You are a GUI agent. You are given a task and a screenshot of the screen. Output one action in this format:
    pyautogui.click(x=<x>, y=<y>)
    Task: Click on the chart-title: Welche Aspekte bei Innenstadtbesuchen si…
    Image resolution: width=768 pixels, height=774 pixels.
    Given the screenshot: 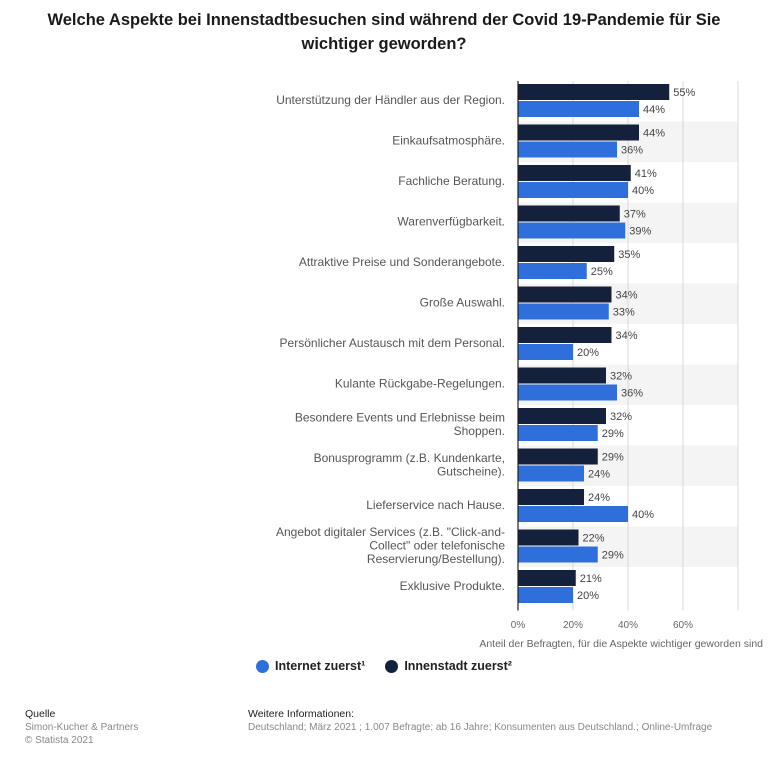 What is the action you would take?
    pyautogui.click(x=384, y=32)
    